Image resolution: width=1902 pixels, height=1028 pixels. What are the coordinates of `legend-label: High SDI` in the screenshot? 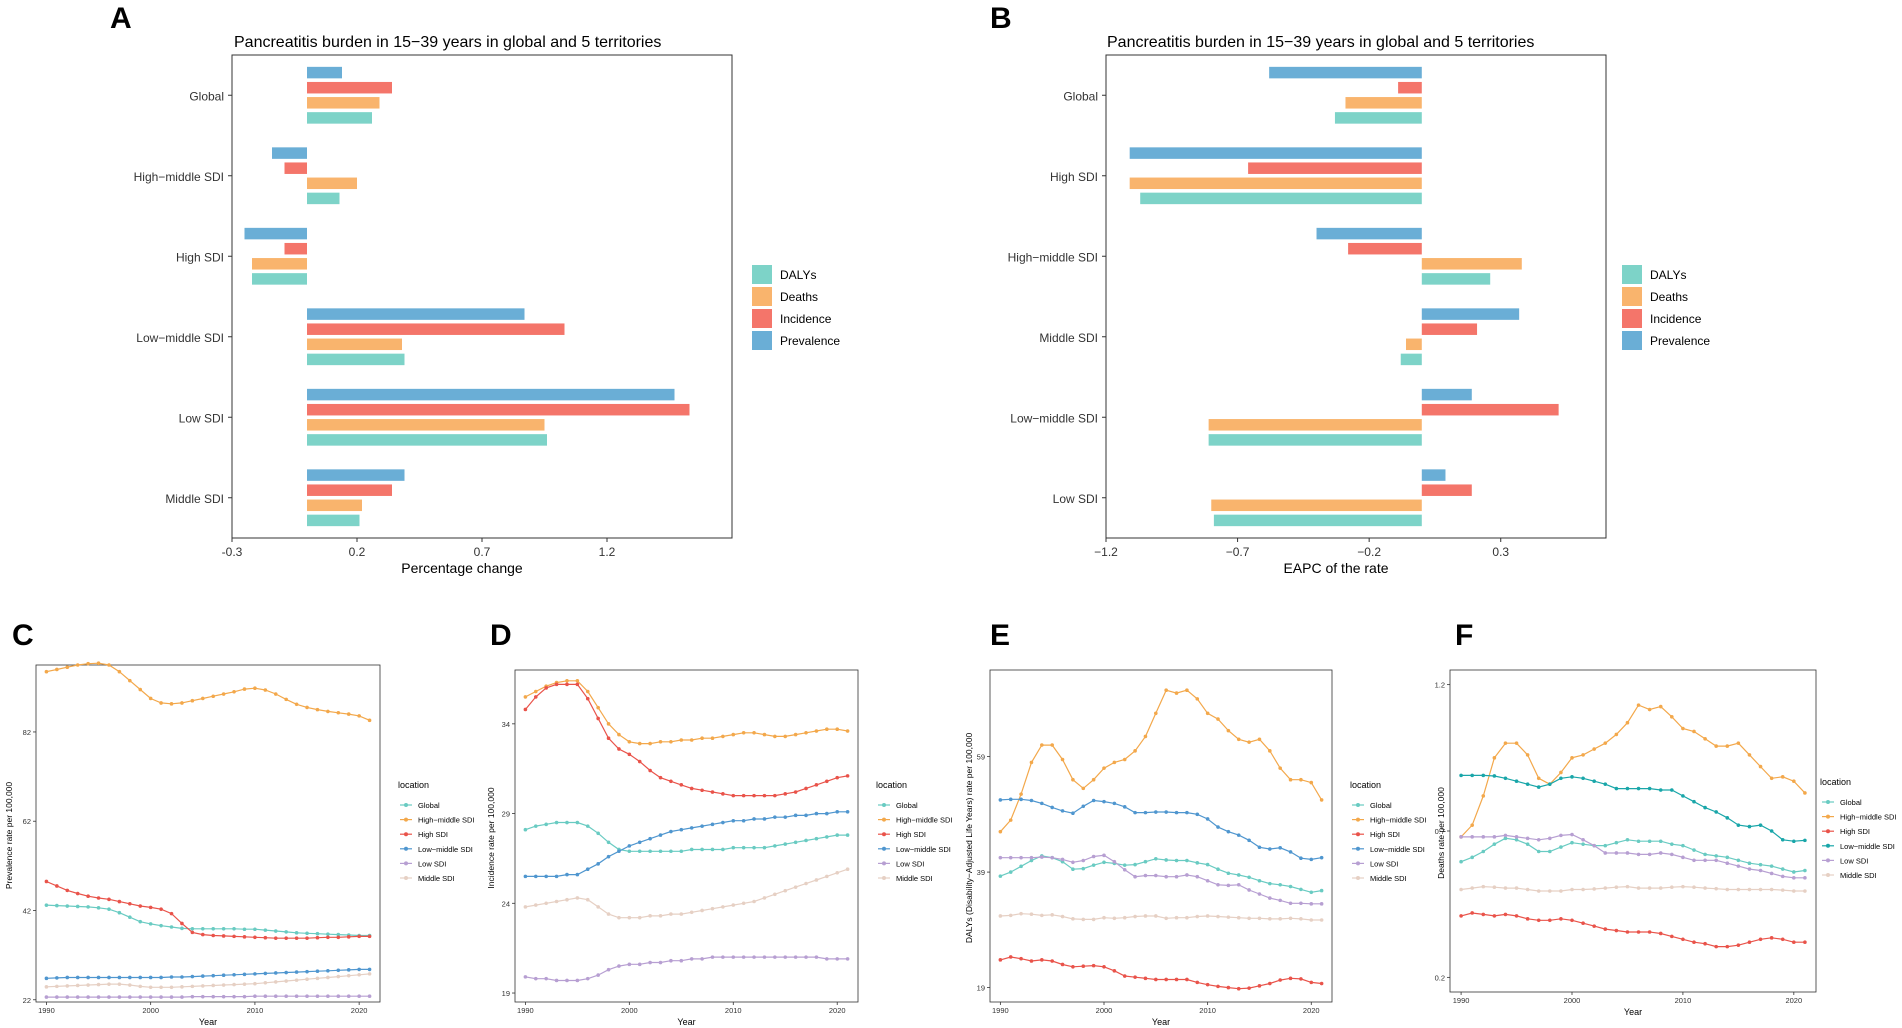 It's located at (1385, 834).